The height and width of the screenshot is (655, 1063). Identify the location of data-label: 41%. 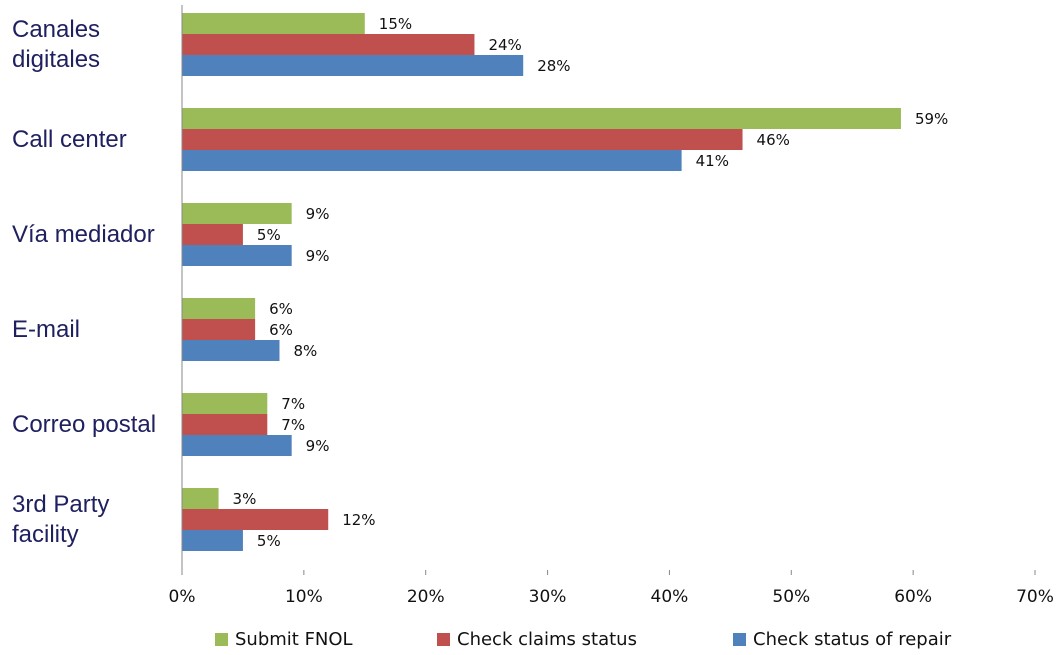
(712, 161).